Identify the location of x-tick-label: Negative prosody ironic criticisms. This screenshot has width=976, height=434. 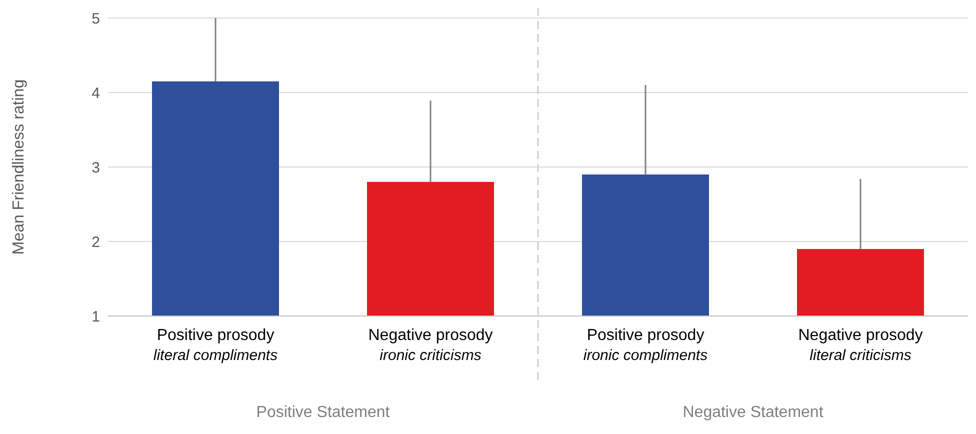
(430, 345).